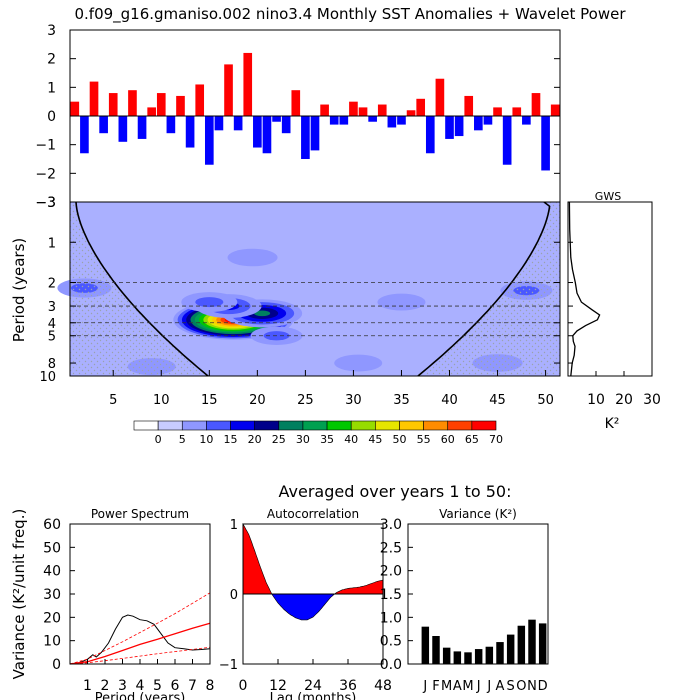 Image resolution: width=700 pixels, height=700 pixels. What do you see at coordinates (52, 324) in the screenshot?
I see `wavelet-ytick-label: 4` at bounding box center [52, 324].